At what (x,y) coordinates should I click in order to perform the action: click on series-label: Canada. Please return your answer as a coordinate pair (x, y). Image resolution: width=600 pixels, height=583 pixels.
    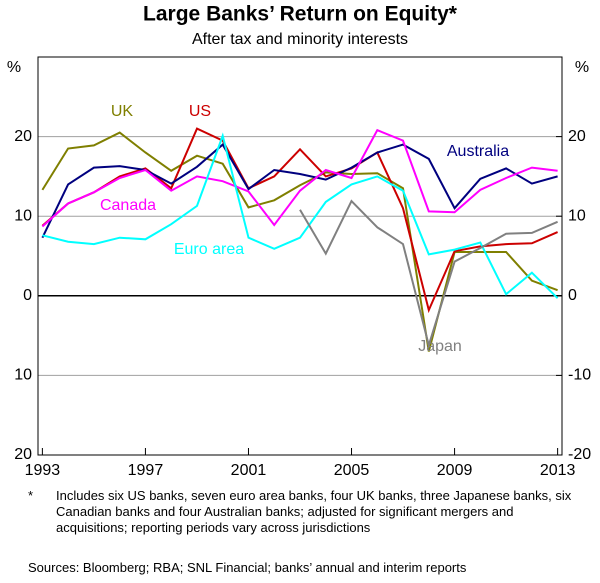
    Looking at the image, I should click on (128, 205).